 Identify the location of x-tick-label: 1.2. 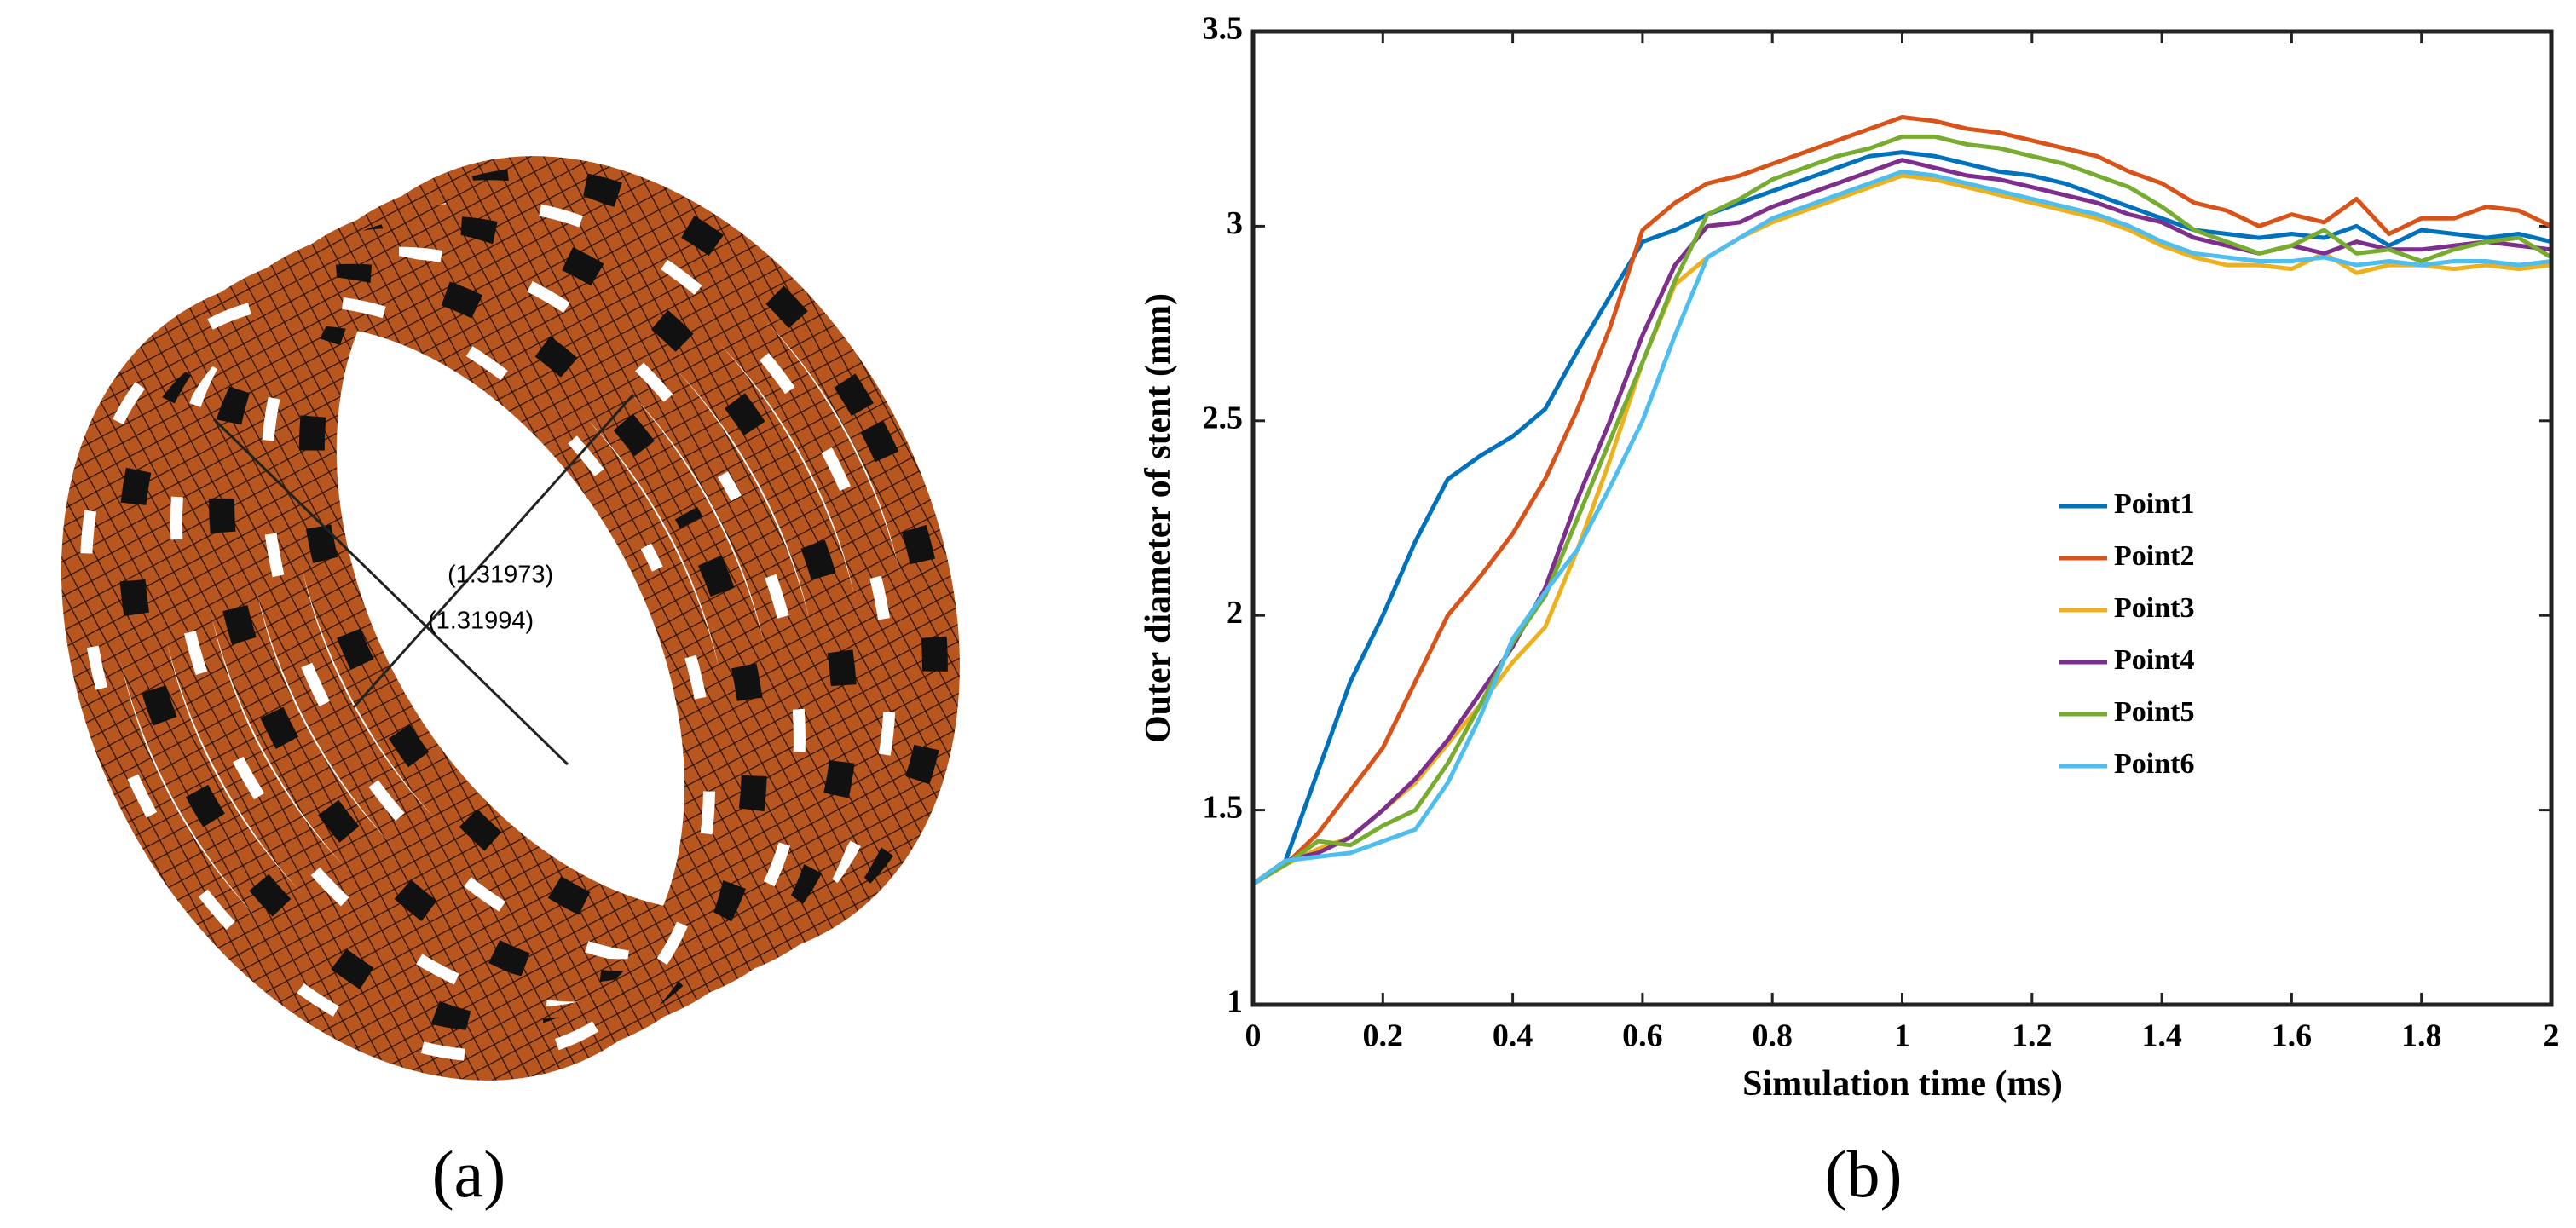
(2032, 1036).